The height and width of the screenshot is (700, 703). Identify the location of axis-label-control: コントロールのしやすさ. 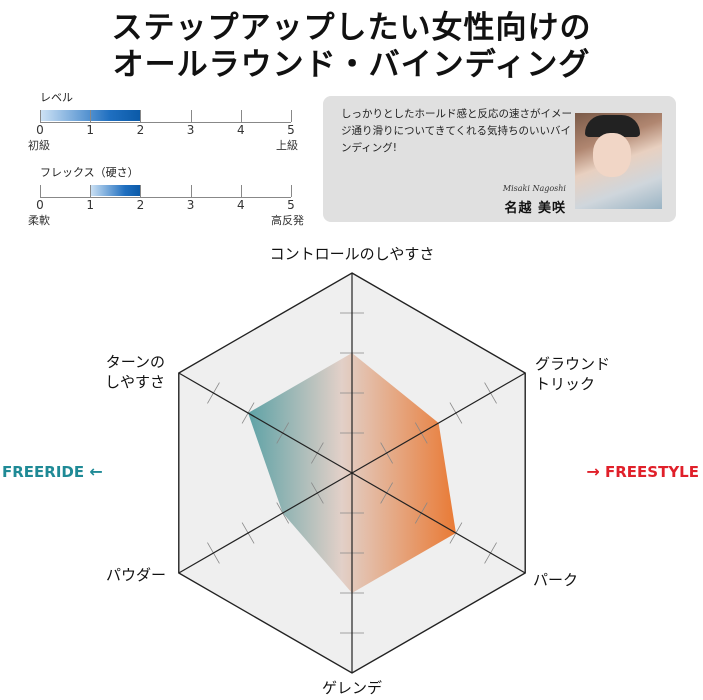
(352, 254).